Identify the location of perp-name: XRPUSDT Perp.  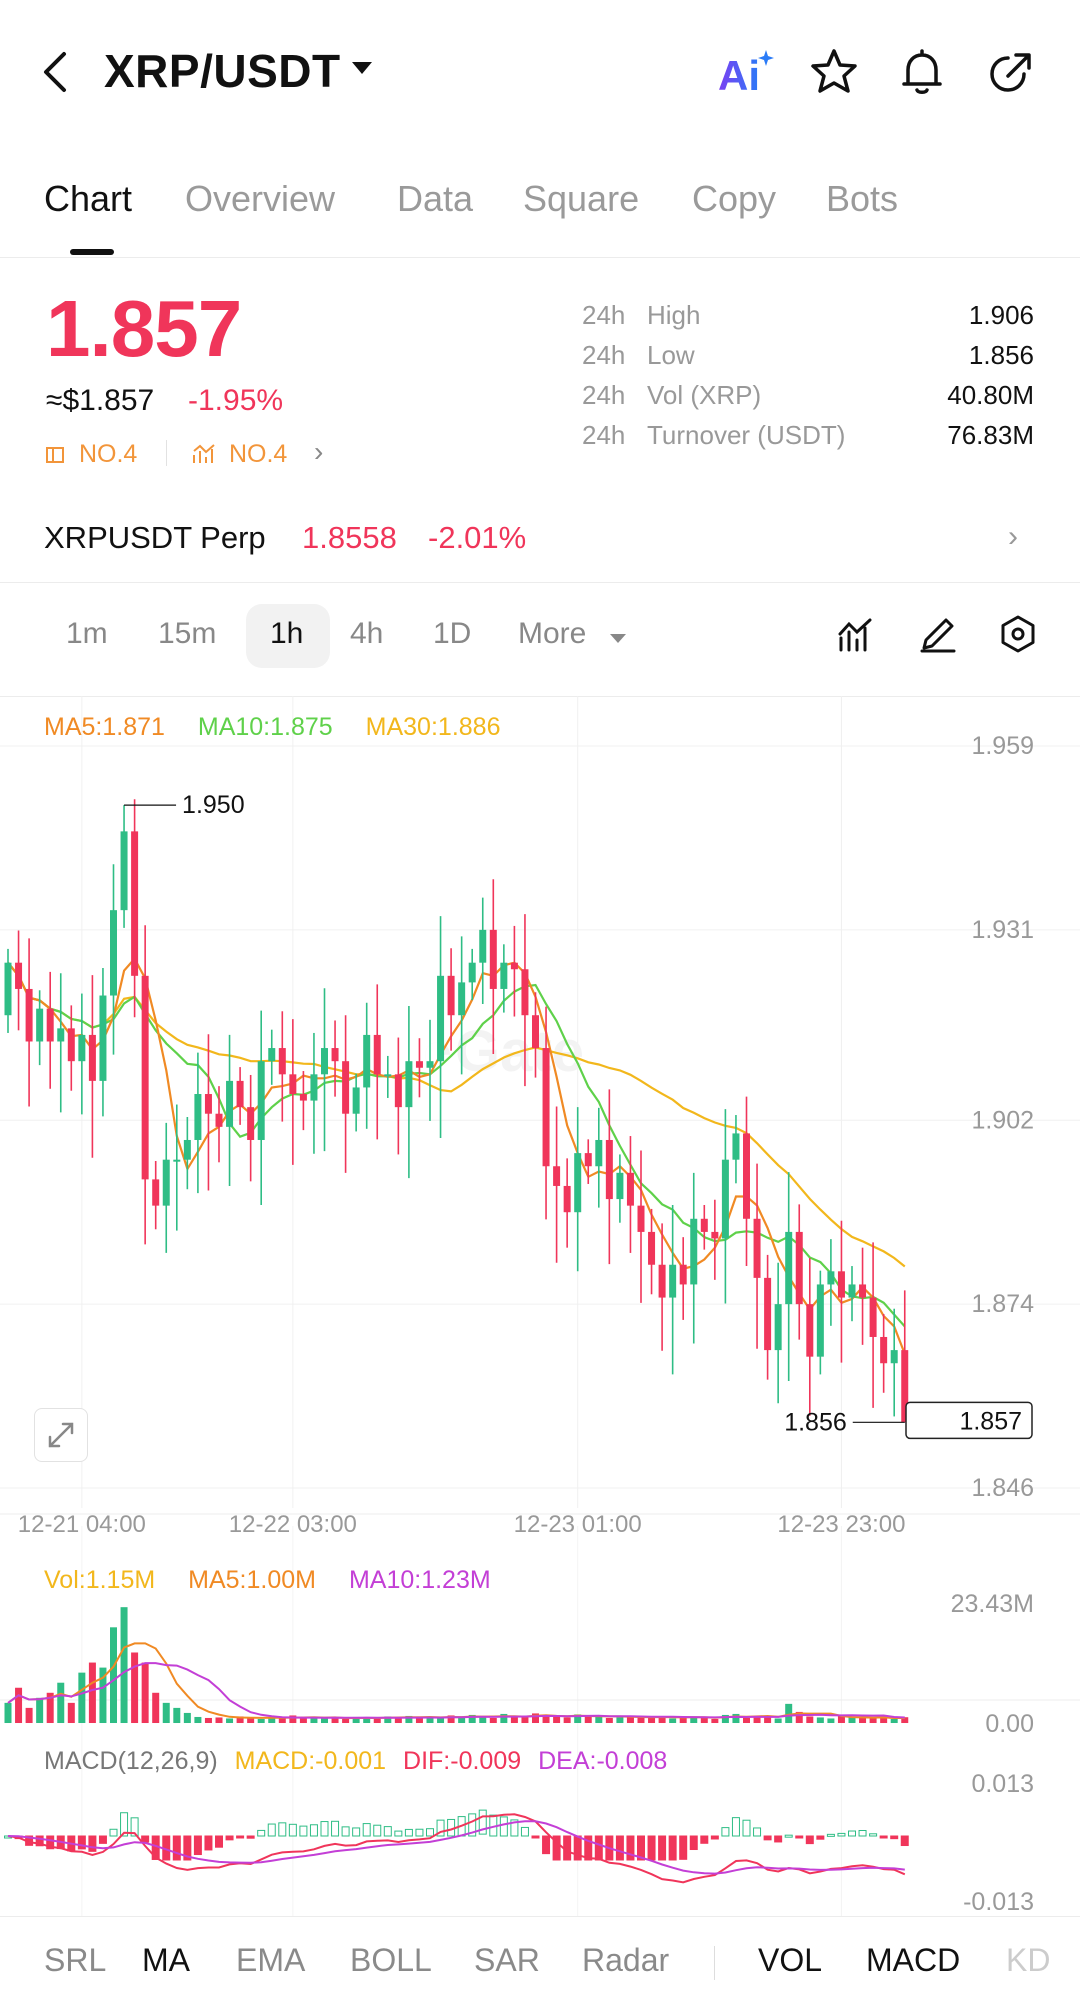
(155, 537).